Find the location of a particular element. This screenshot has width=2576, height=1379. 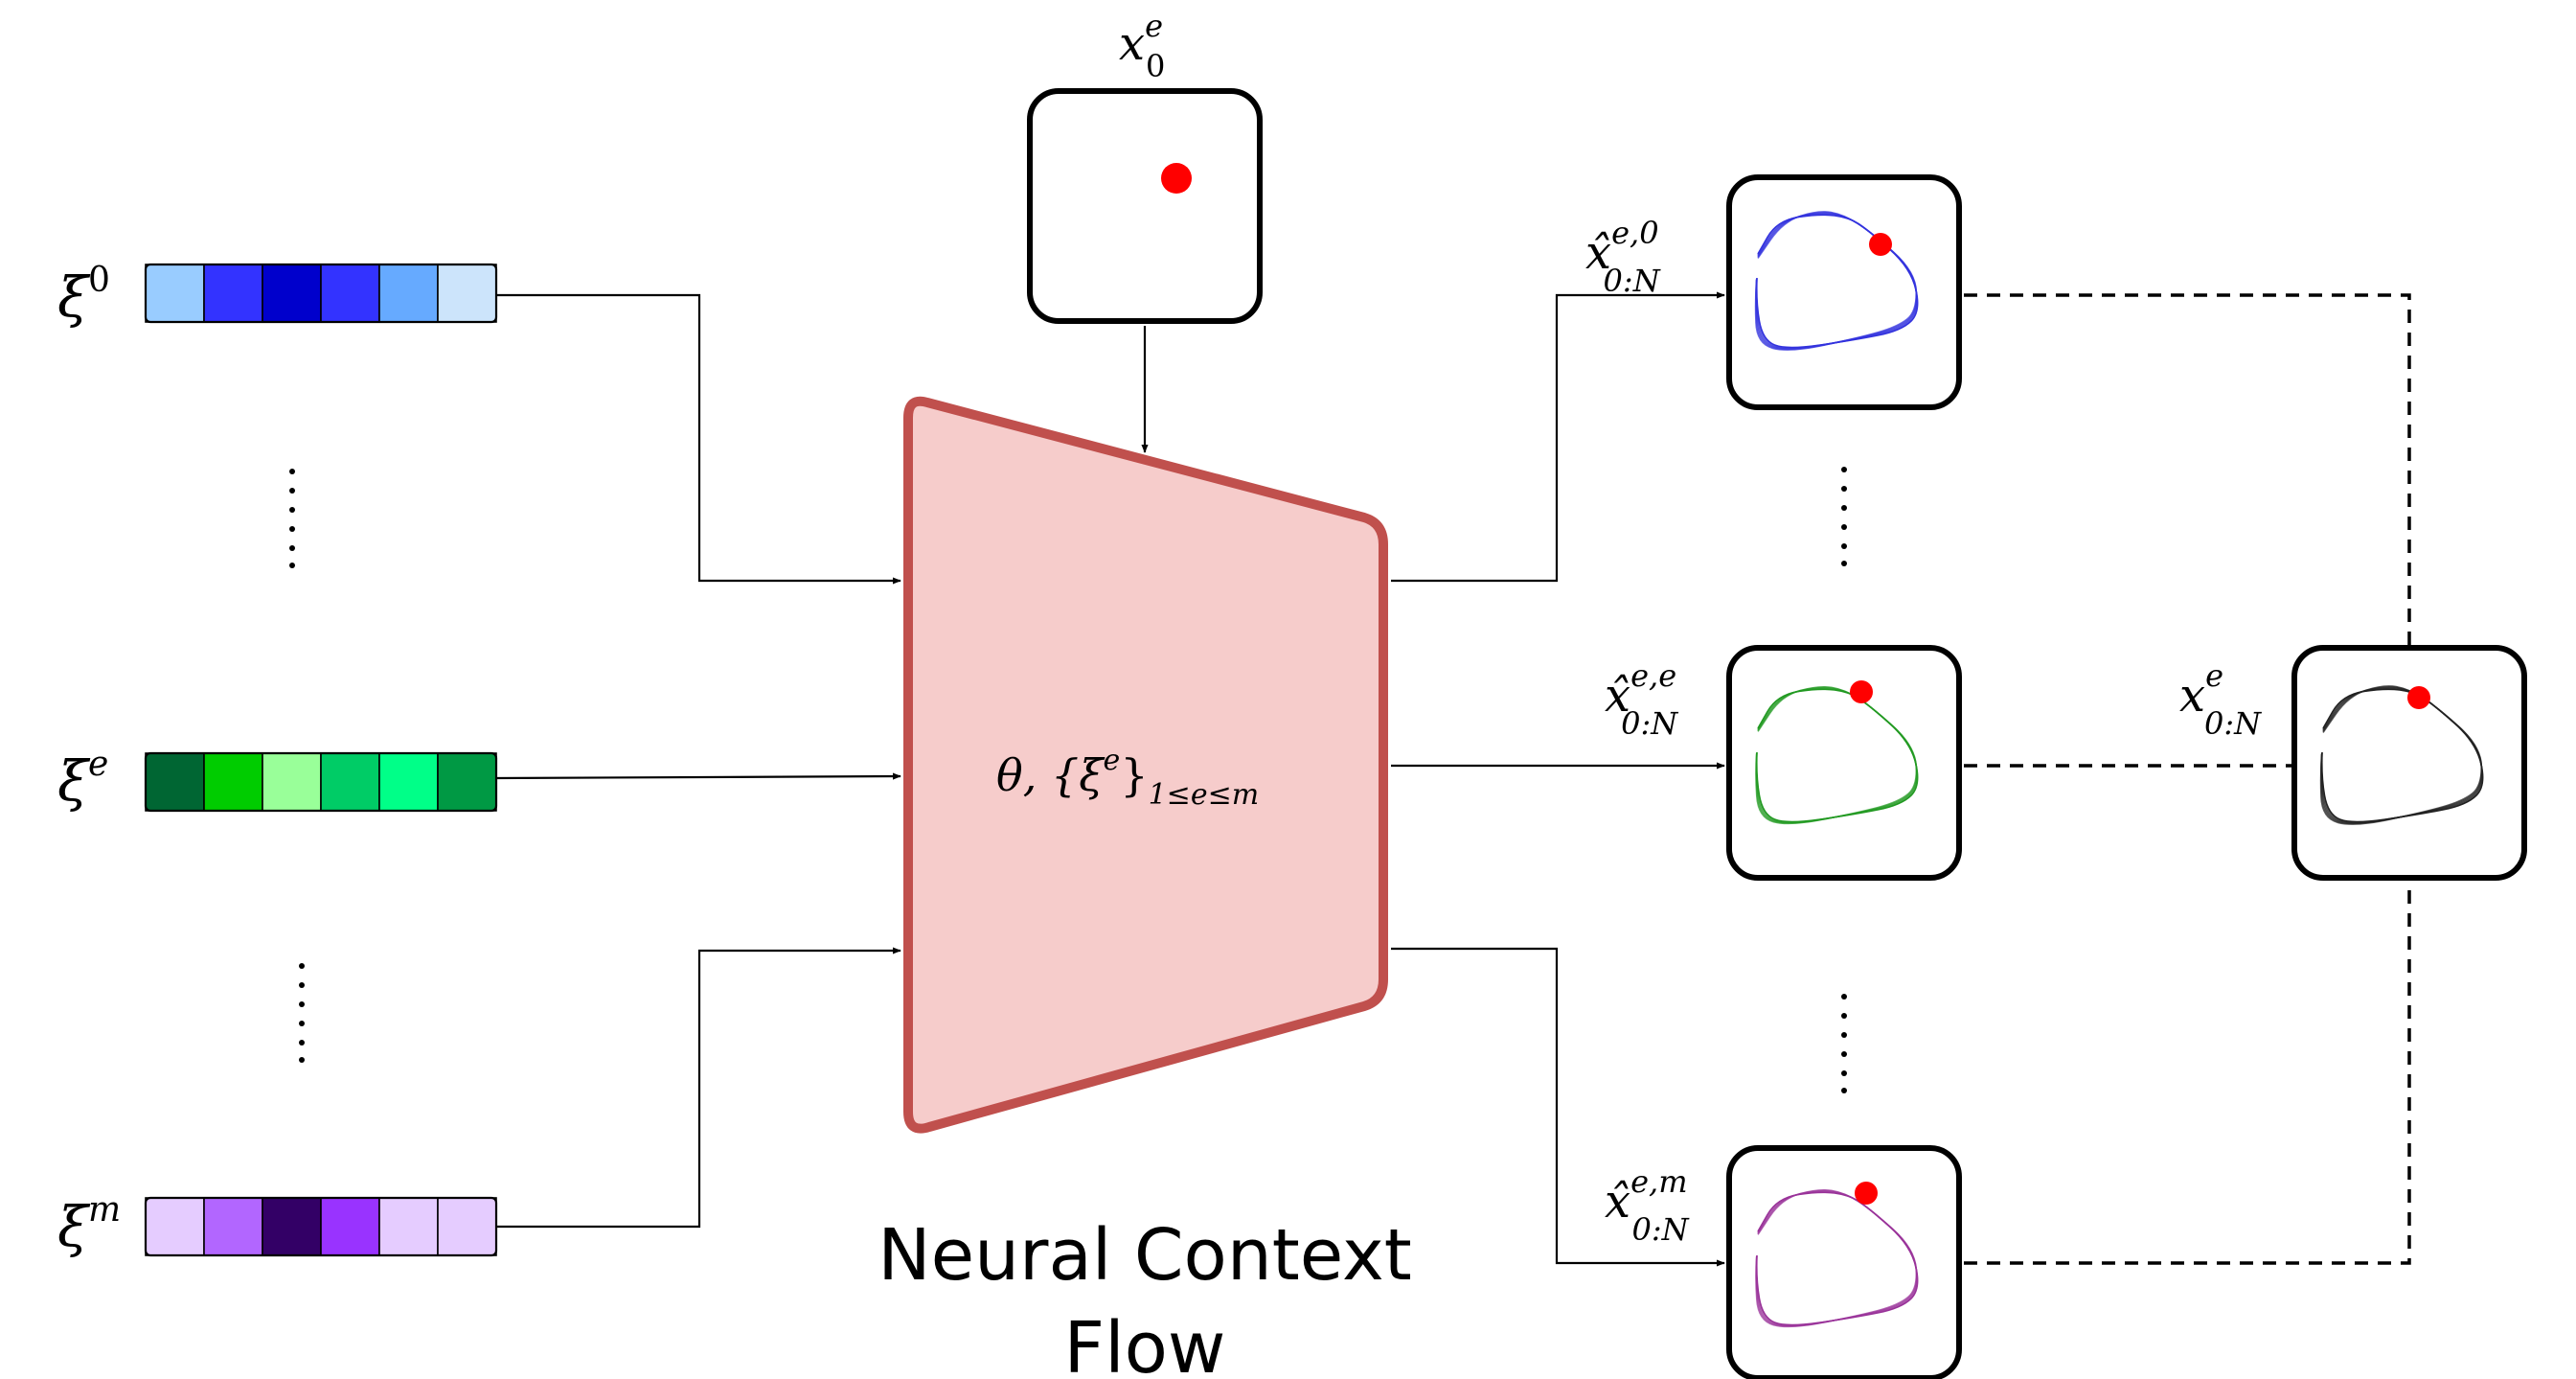

wire-network-to-pred0 is located at coordinates (1558, 437).